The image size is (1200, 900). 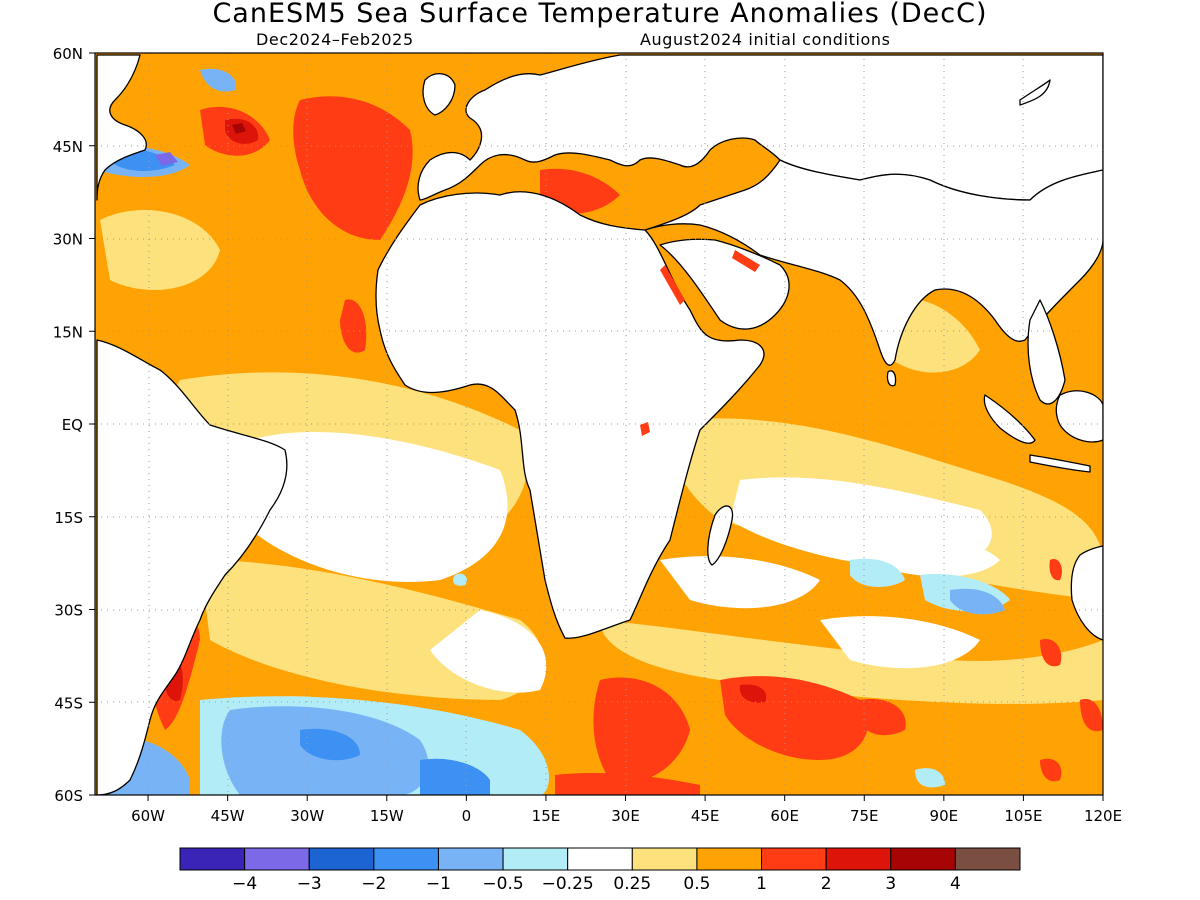 What do you see at coordinates (696, 884) in the screenshot?
I see `colorbar-label: 0.5` at bounding box center [696, 884].